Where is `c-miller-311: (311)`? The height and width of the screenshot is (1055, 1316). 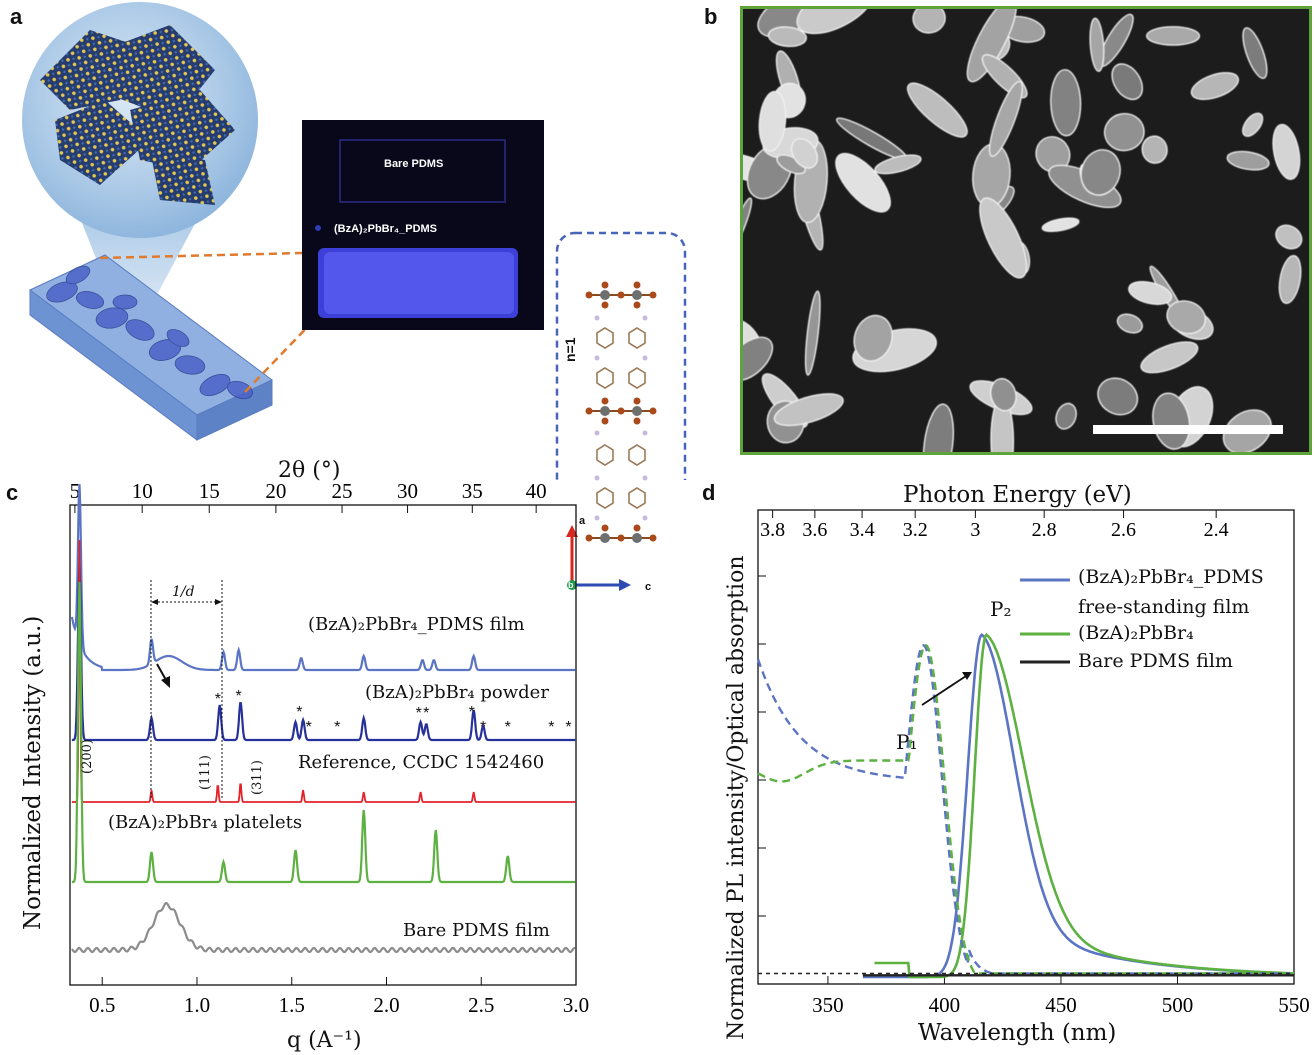 c-miller-311: (311) is located at coordinates (257, 777).